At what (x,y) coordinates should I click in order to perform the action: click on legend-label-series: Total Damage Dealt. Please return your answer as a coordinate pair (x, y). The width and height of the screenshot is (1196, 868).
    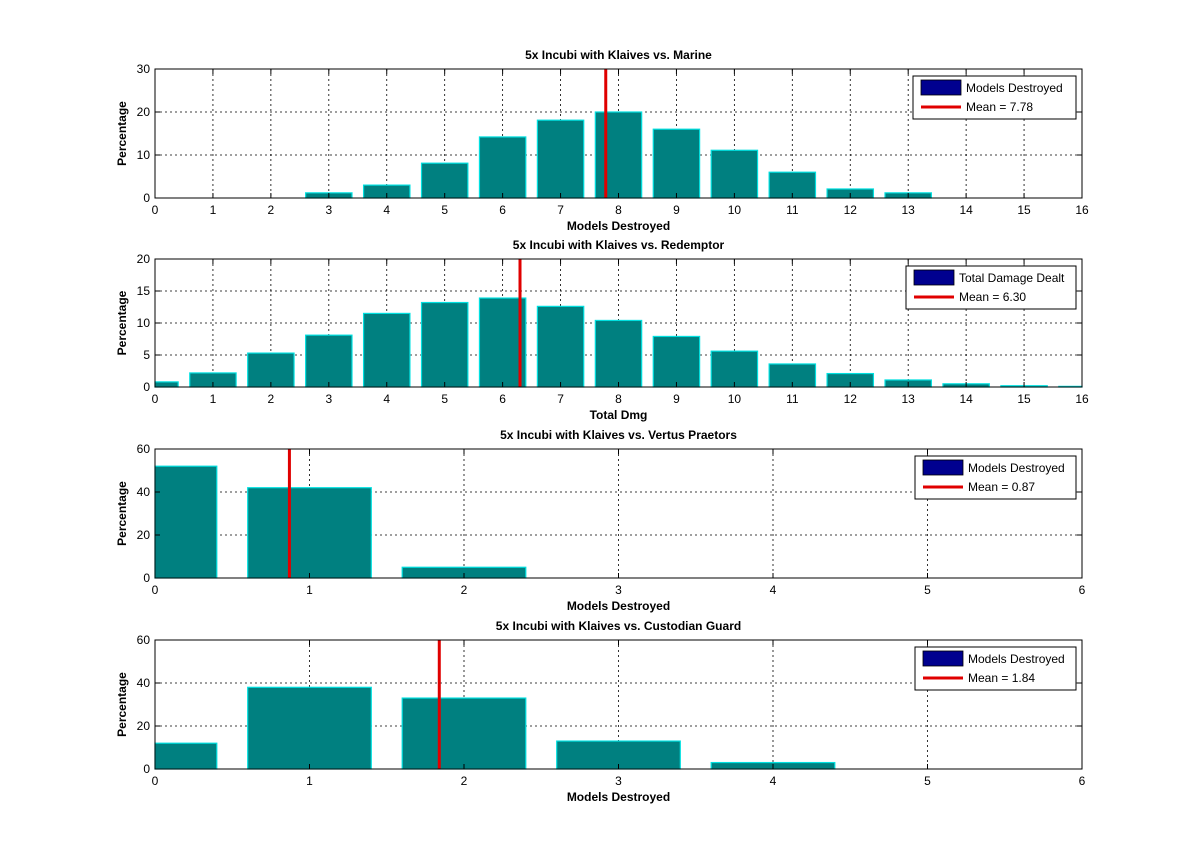
    Looking at the image, I should click on (1012, 278).